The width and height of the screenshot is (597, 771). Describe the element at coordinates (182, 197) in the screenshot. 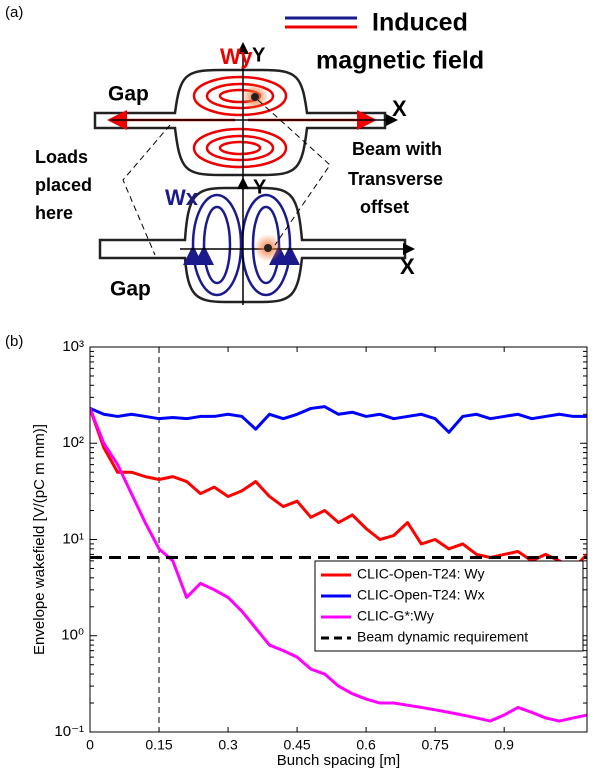

I see `field-label: Wx` at that location.